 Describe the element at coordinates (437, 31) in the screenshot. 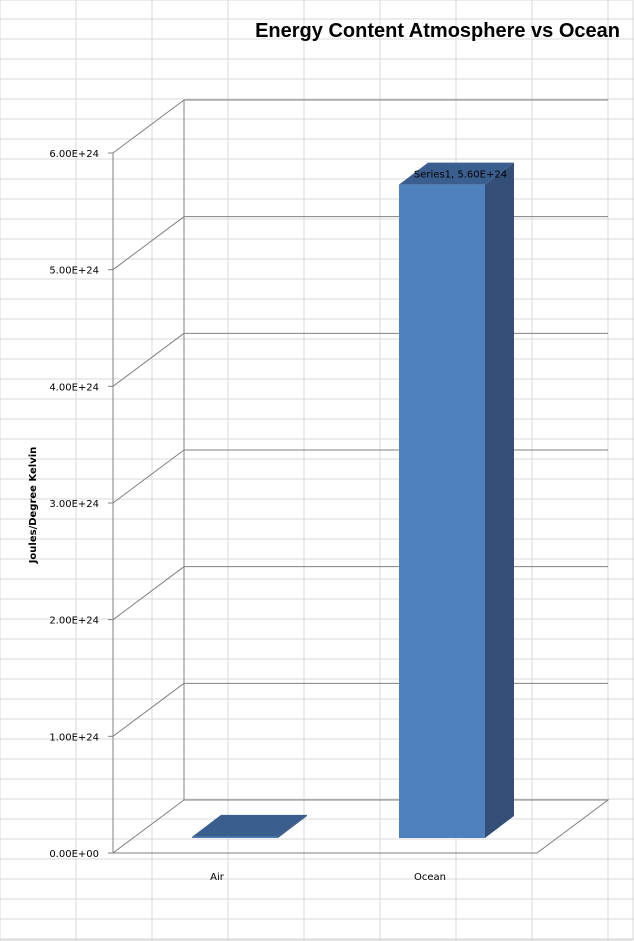

I see `chart-title: Energy Content Atmosphere vs Ocean` at that location.